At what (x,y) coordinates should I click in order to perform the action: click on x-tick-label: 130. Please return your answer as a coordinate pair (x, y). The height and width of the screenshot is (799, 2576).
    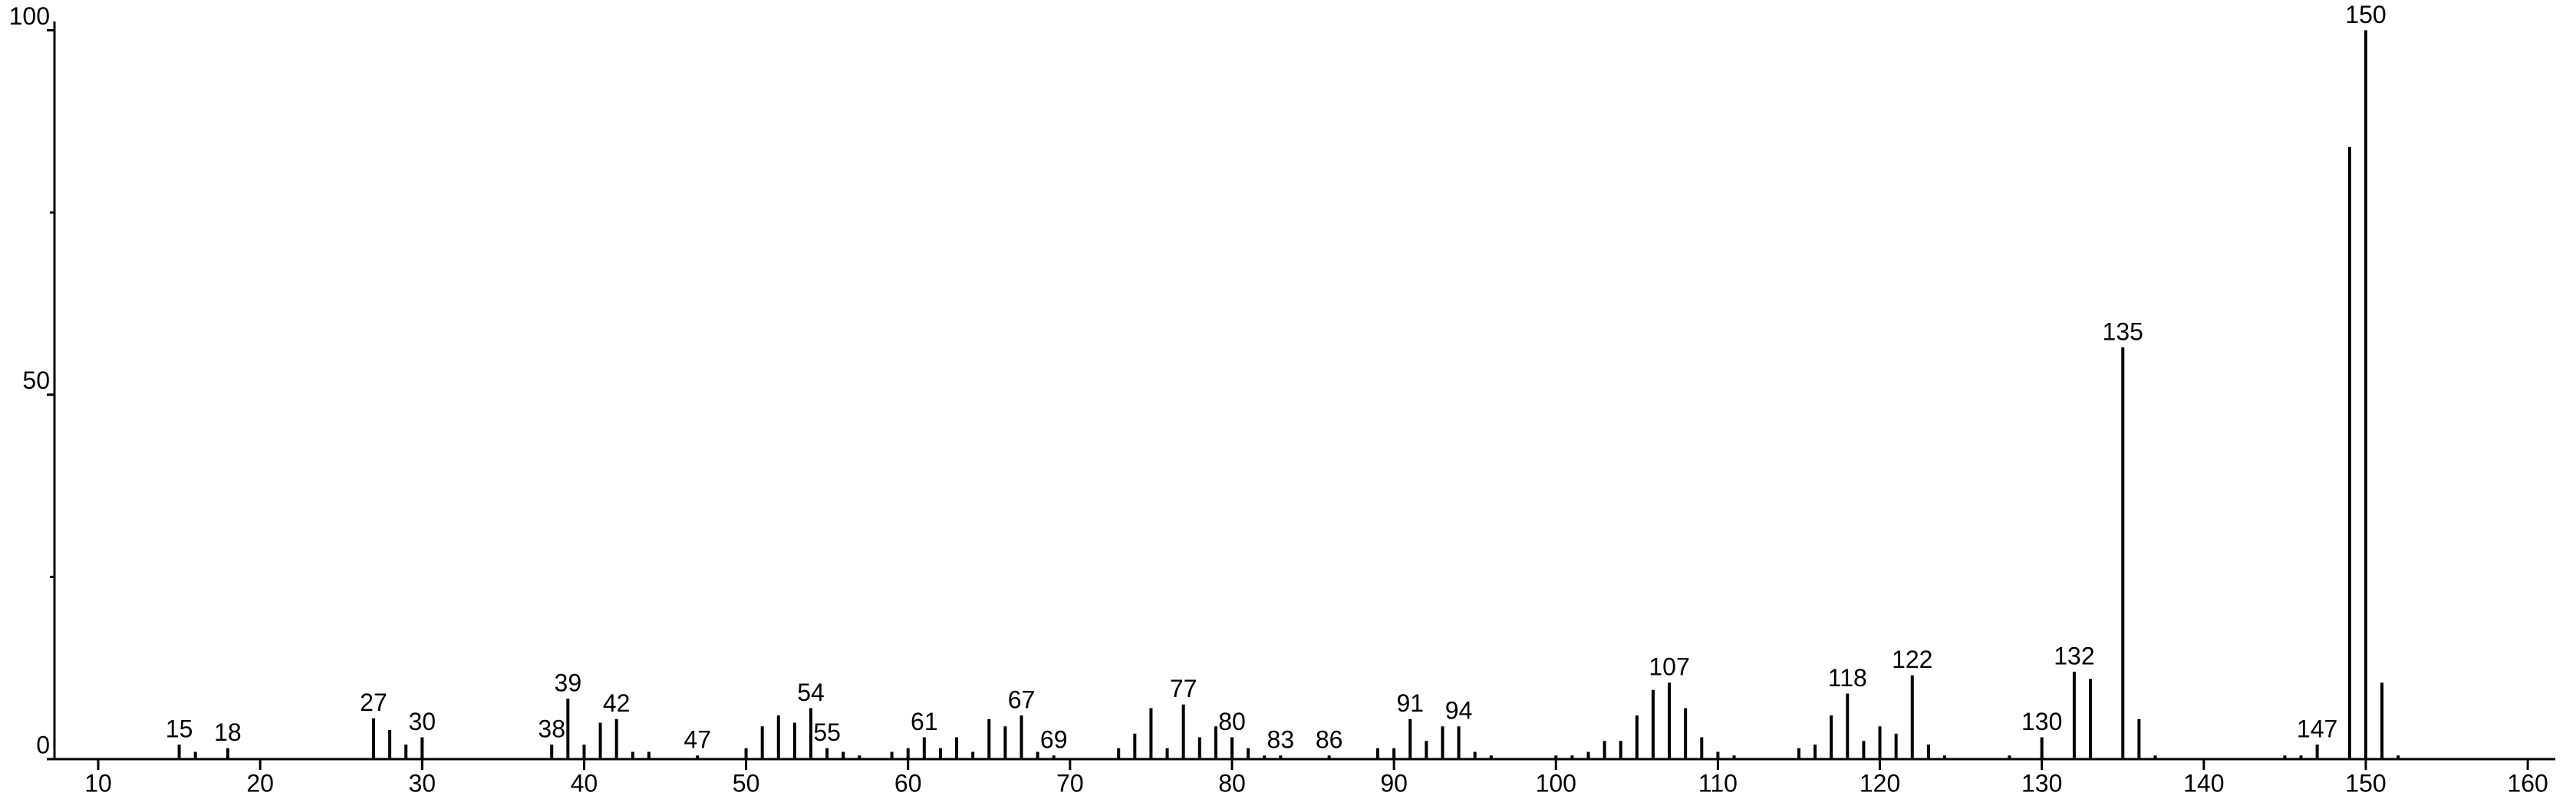
    Looking at the image, I should click on (2041, 783).